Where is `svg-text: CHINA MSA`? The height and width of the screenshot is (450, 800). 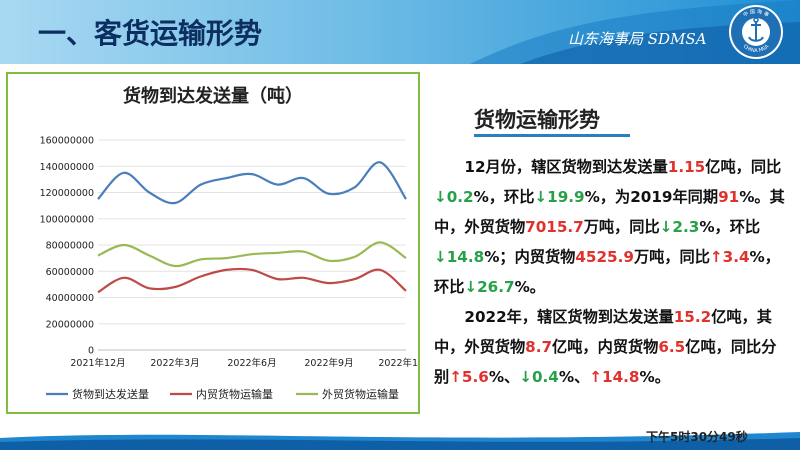 svg-text: CHINA MSA is located at coordinates (756, 48).